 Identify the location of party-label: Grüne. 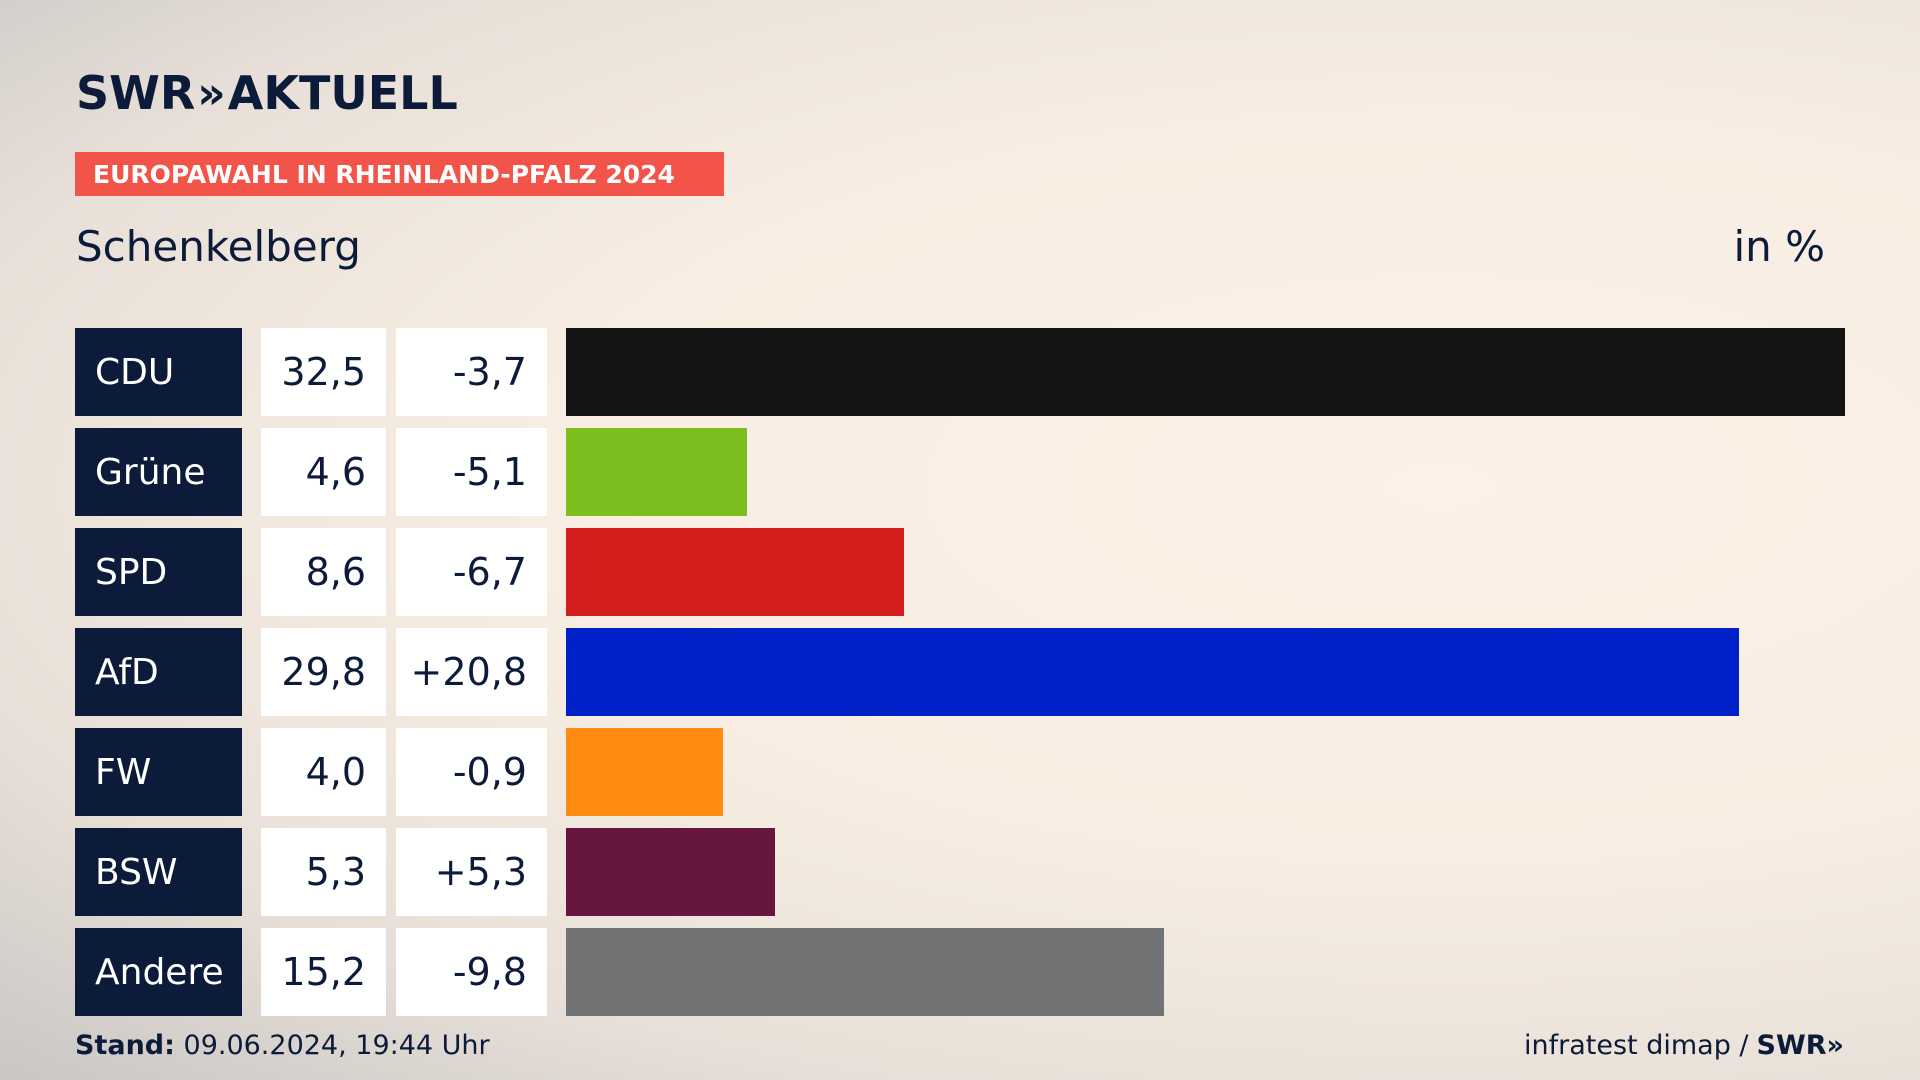
(158, 472).